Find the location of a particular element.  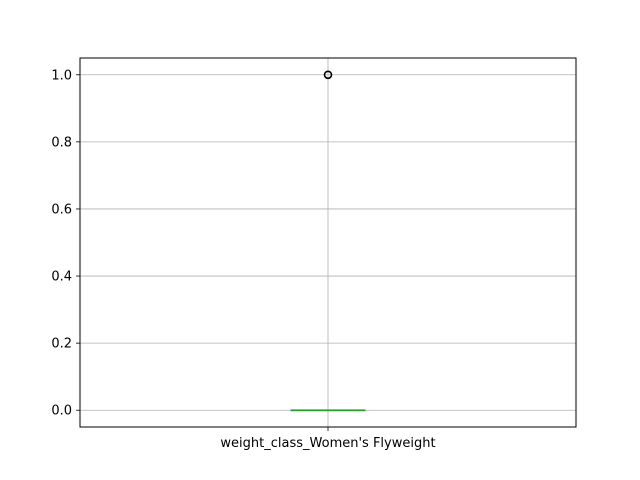

x-tick-label: weight_class_Women's Flyweight is located at coordinates (327, 443).